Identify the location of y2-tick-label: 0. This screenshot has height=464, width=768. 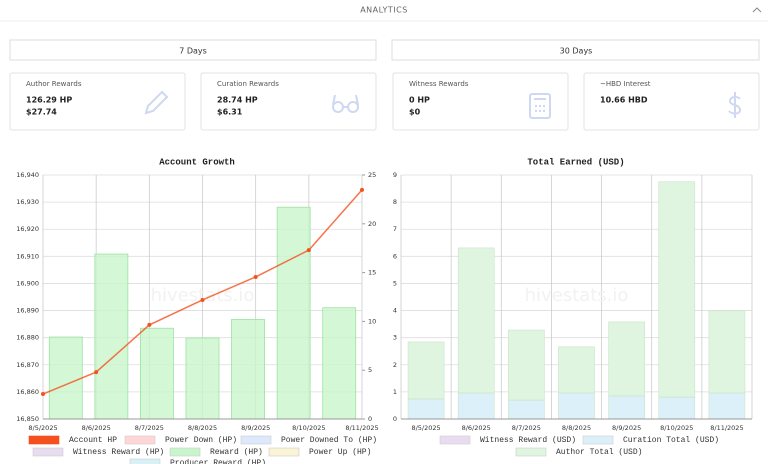
(370, 419).